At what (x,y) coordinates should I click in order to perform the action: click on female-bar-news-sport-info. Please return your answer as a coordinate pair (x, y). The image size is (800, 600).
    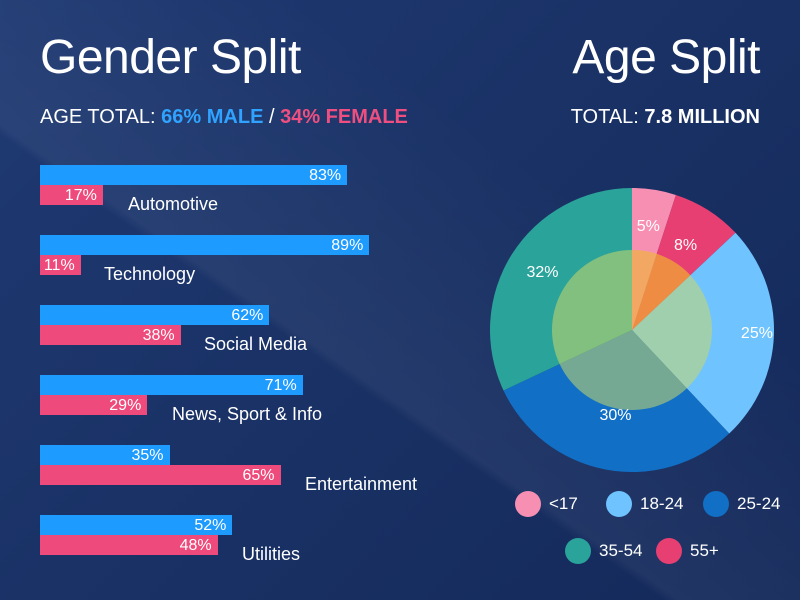
    Looking at the image, I should click on (94, 405).